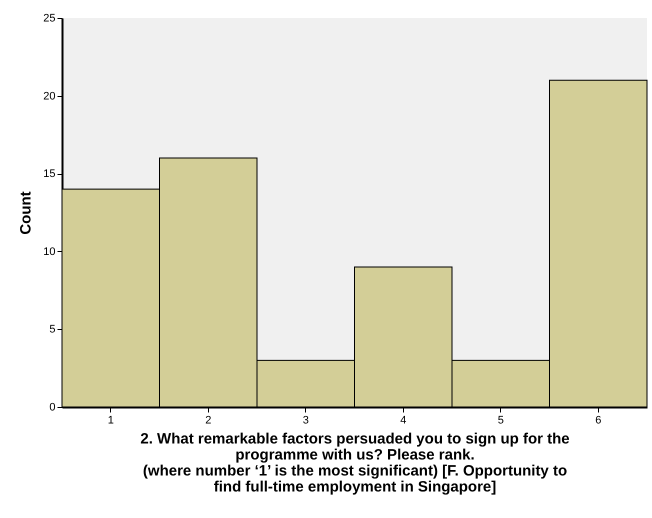 This screenshot has width=652, height=518. I want to click on y-tick-label: 20, so click(49, 96).